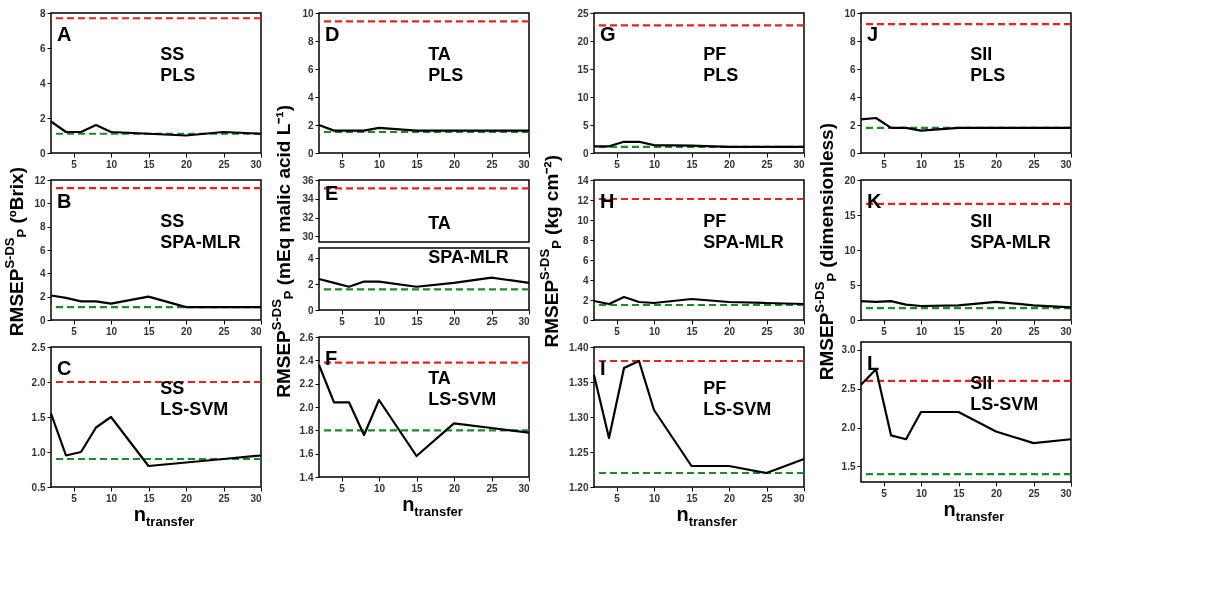 The image size is (1223, 594). Describe the element at coordinates (848, 350) in the screenshot. I see `y-tick-label: 3.0` at that location.